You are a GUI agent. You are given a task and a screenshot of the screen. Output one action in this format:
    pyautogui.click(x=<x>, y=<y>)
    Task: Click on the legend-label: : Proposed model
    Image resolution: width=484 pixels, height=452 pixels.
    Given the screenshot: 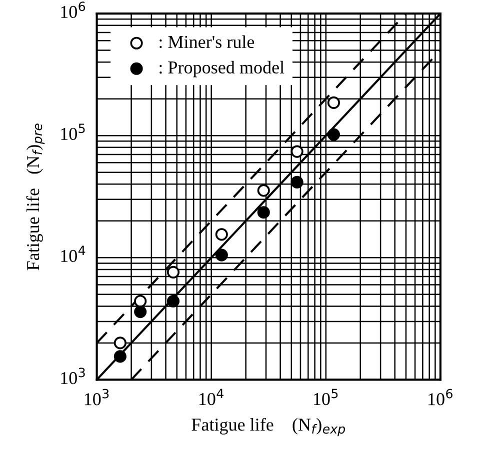 What is the action you would take?
    pyautogui.click(x=222, y=69)
    